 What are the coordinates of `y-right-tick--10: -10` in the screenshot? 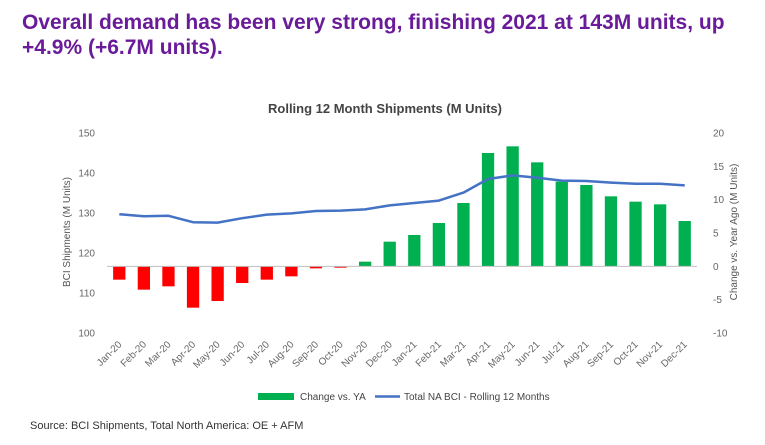 It's located at (720, 334).